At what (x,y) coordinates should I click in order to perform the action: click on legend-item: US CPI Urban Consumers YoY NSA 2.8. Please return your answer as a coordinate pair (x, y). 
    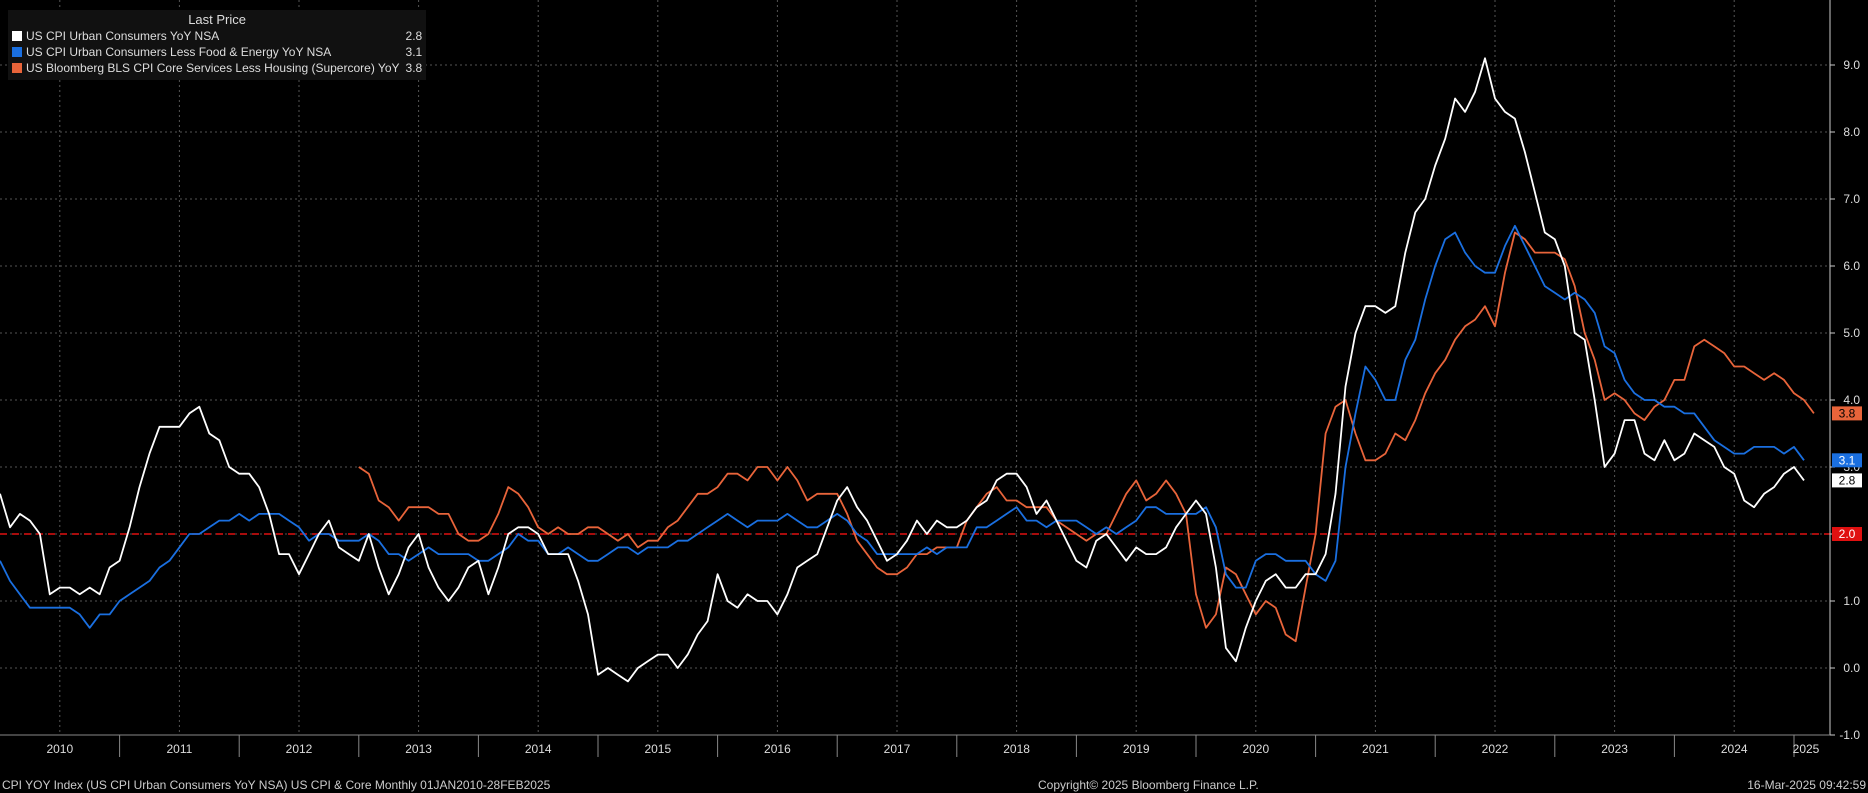
    Looking at the image, I should click on (217, 36).